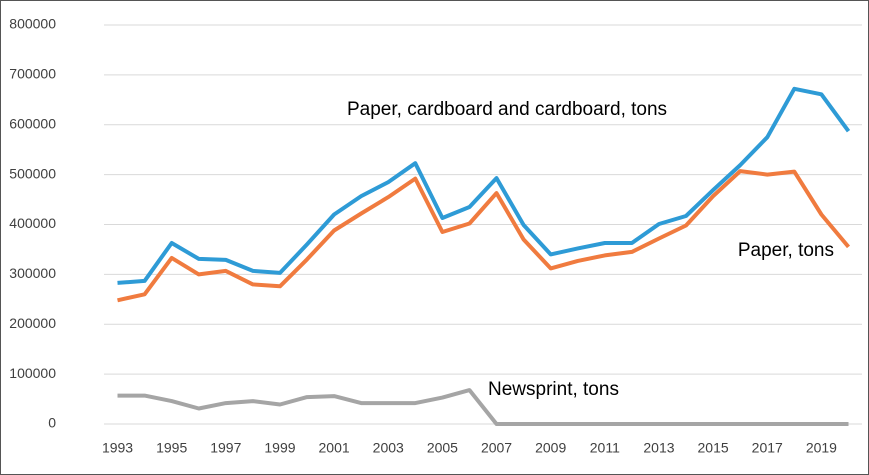 The image size is (869, 475). I want to click on x-tick-label: 1999, so click(279, 448).